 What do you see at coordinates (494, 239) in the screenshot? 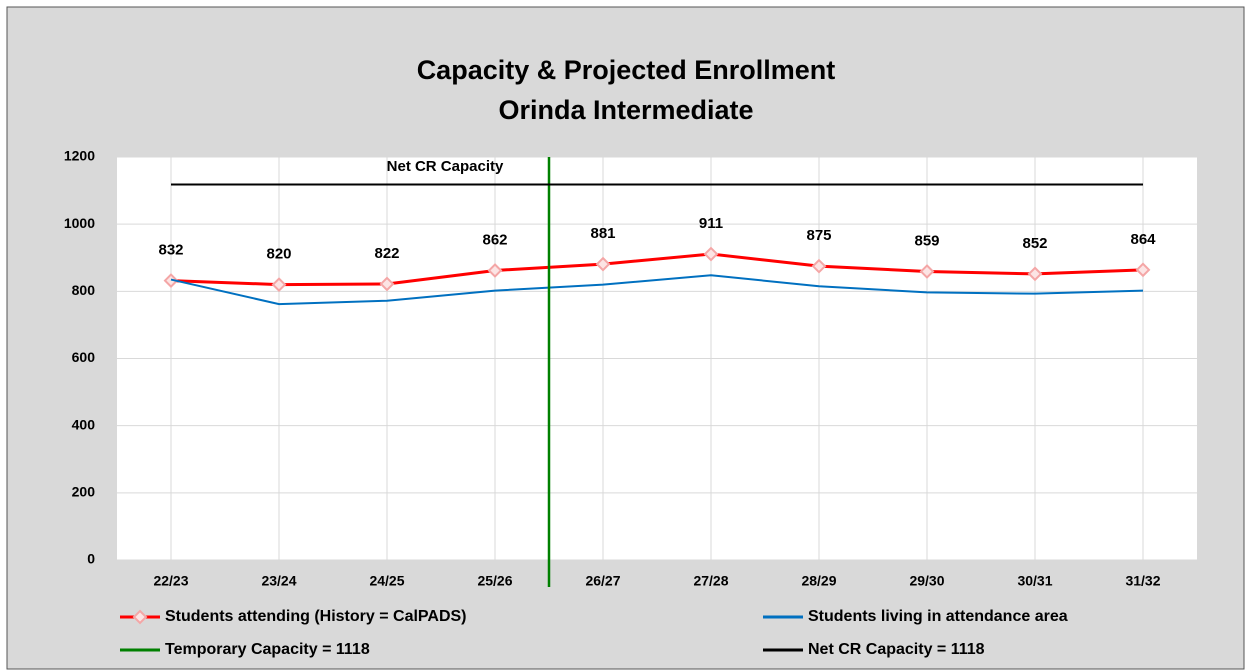
I see `data-label: 862` at bounding box center [494, 239].